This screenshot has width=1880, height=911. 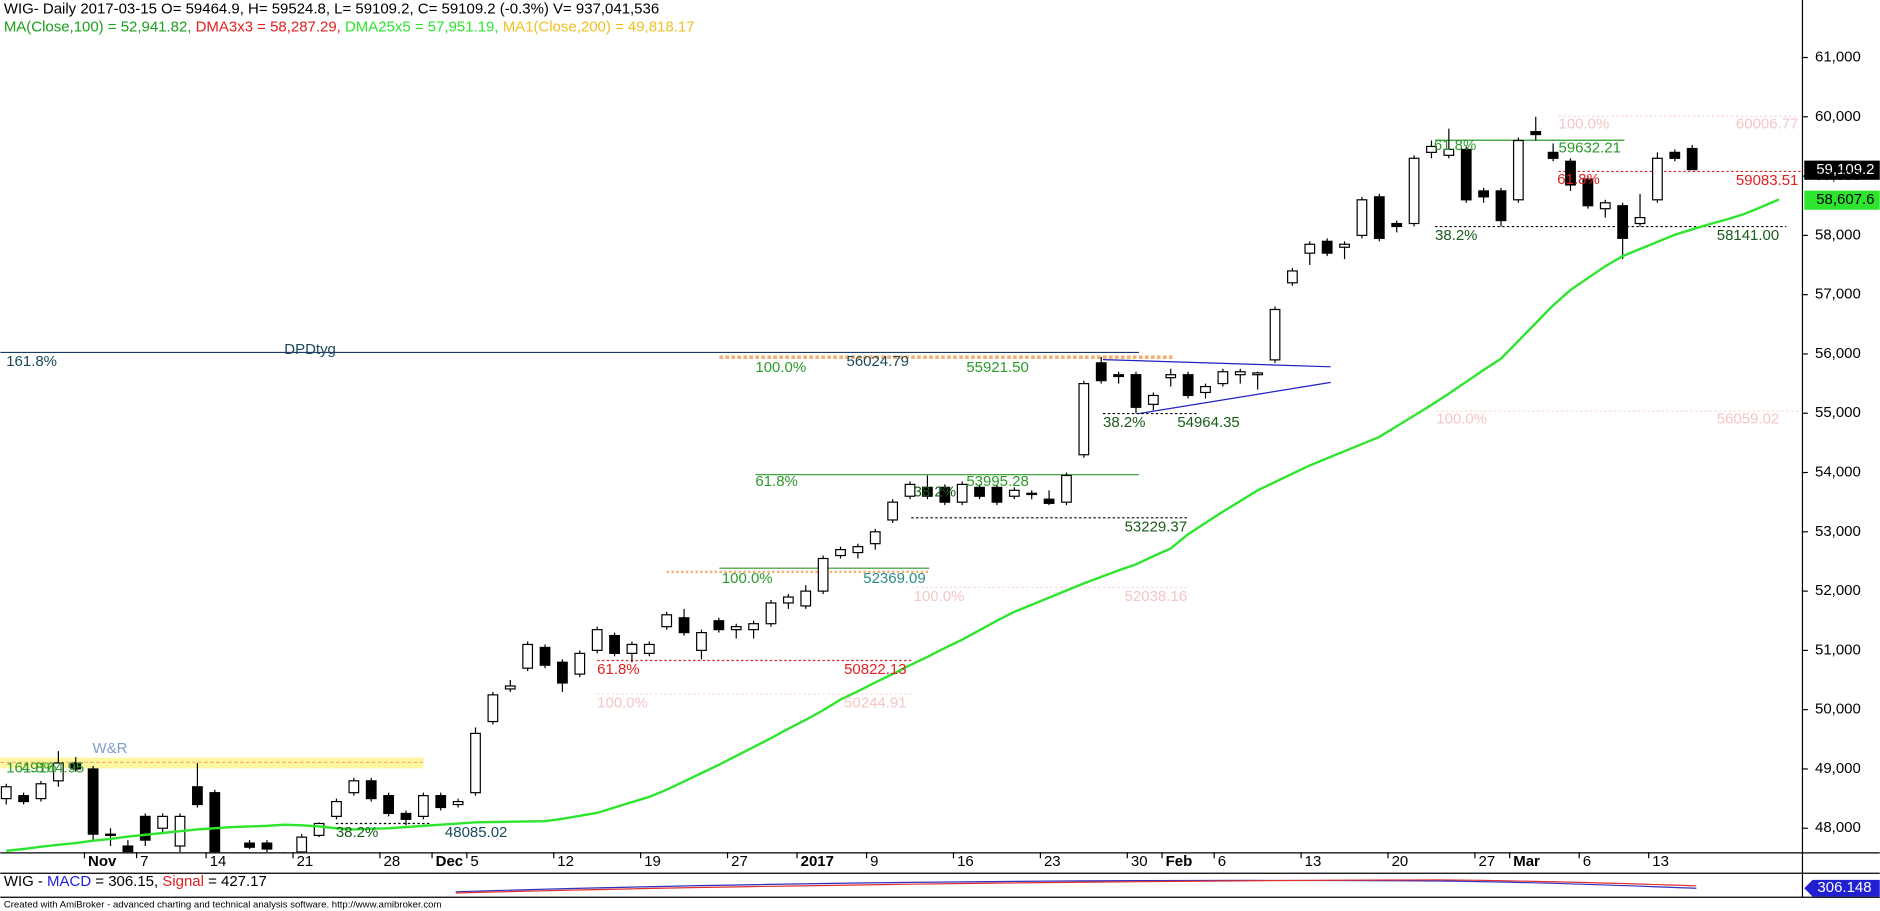 I want to click on x-tick-label: Nov, so click(x=102, y=861).